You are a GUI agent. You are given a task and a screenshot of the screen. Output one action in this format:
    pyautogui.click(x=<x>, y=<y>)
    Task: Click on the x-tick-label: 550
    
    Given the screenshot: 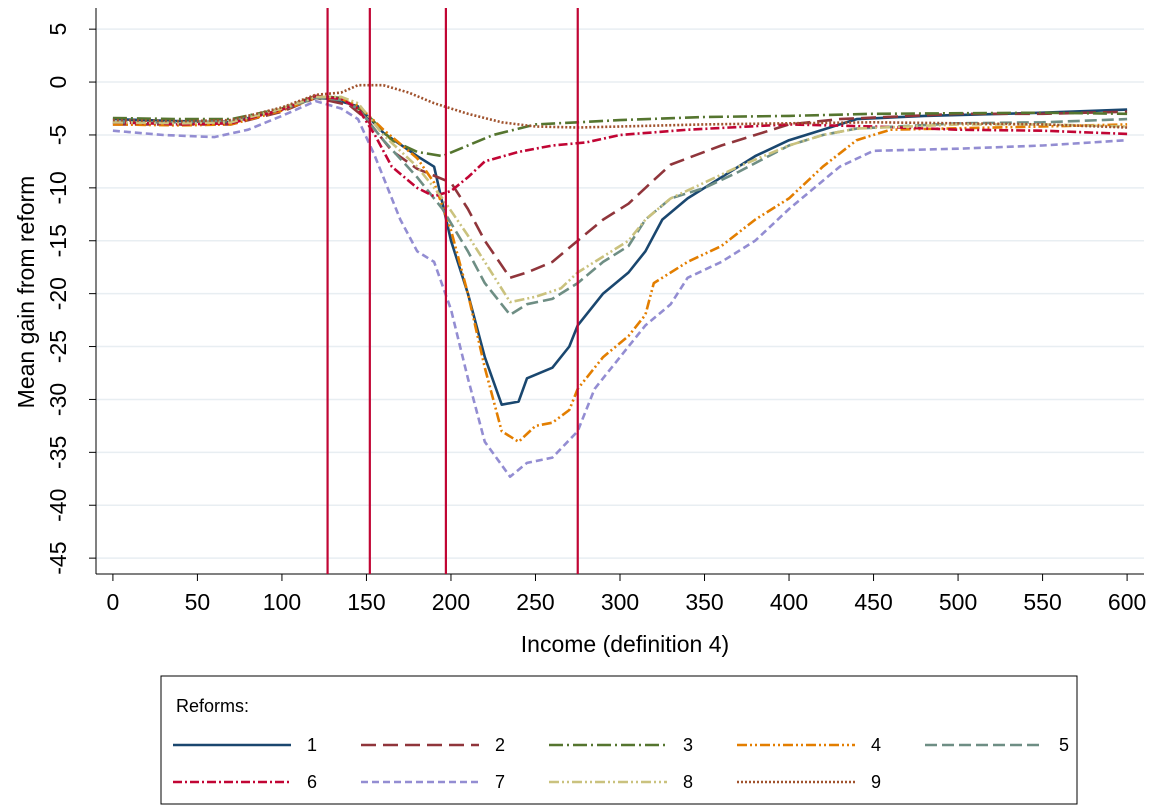 What is the action you would take?
    pyautogui.click(x=1042, y=602)
    